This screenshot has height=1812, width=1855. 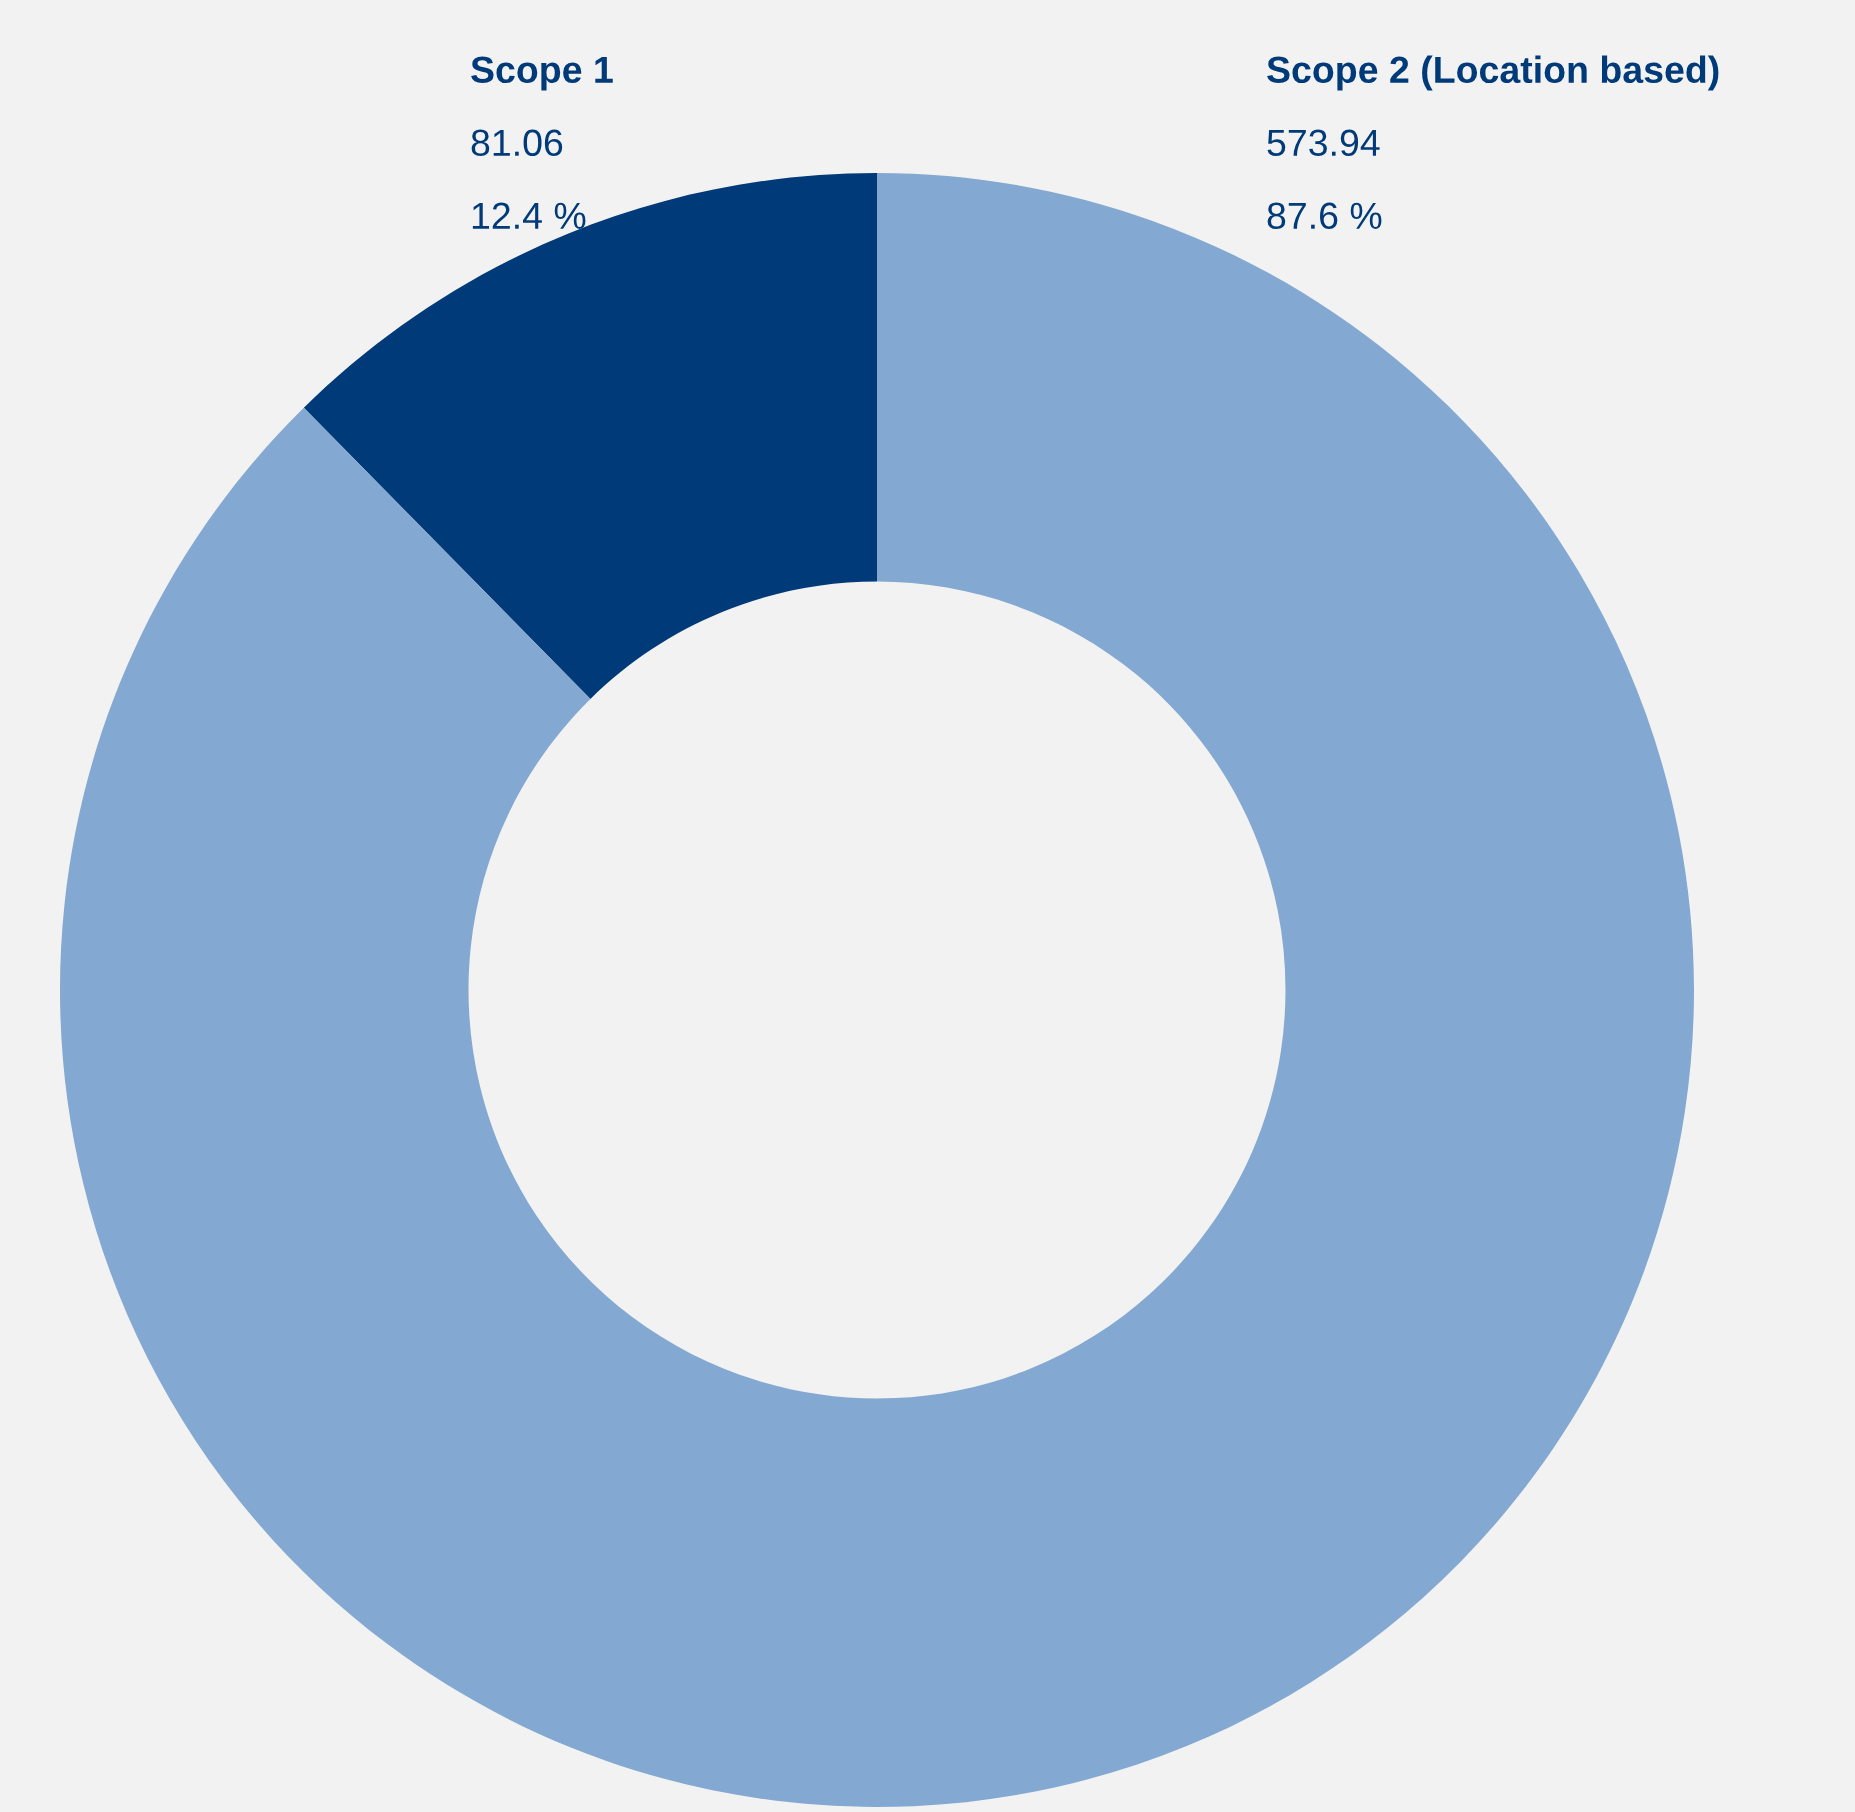 What do you see at coordinates (590, 436) in the screenshot?
I see `donut-slice` at bounding box center [590, 436].